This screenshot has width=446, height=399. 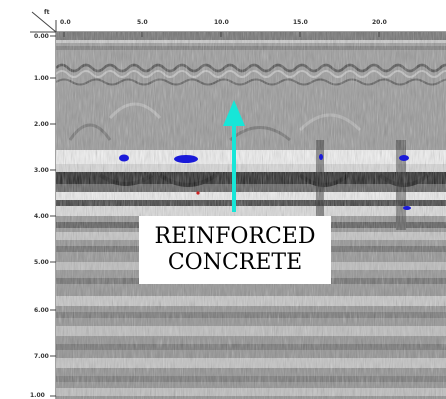 I want to click on y-tick-label: 2.00, so click(x=41, y=124).